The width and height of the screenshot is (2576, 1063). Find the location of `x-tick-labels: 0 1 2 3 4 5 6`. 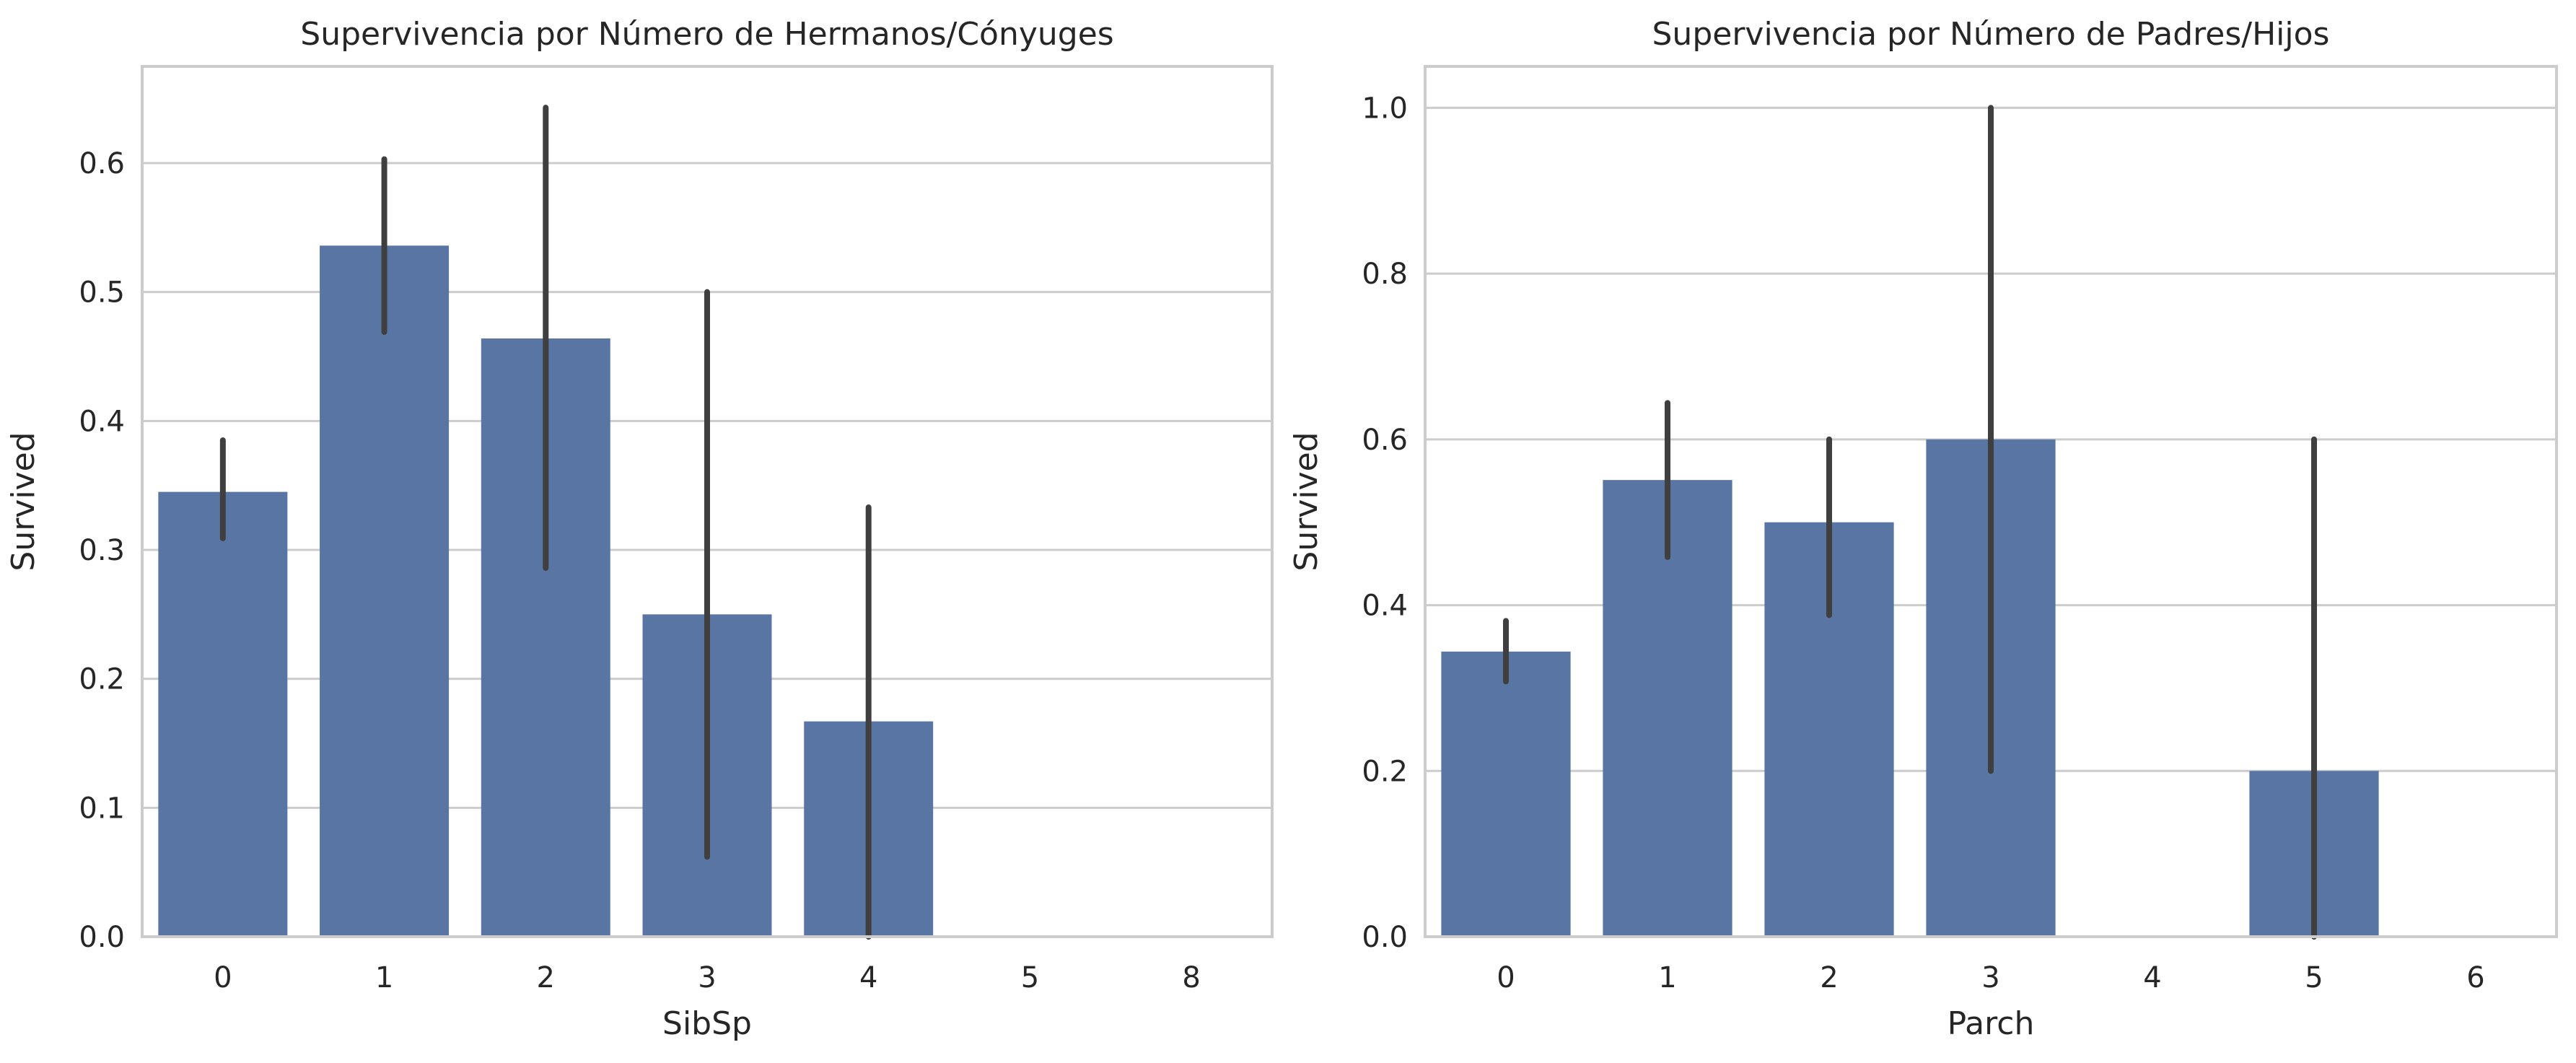

x-tick-labels: 0 1 2 3 4 5 6 is located at coordinates (1990, 977).